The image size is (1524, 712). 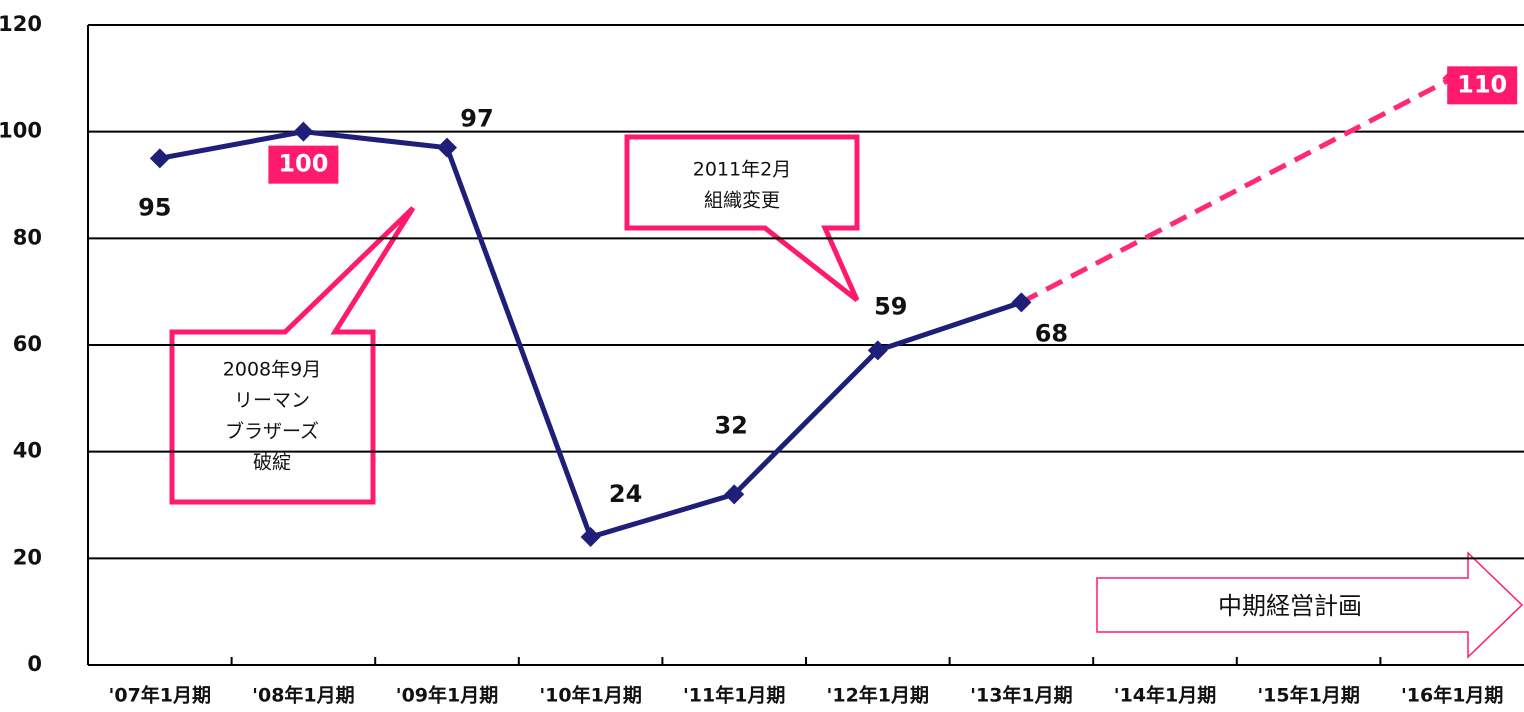 I want to click on data-label: 32, so click(x=730, y=425).